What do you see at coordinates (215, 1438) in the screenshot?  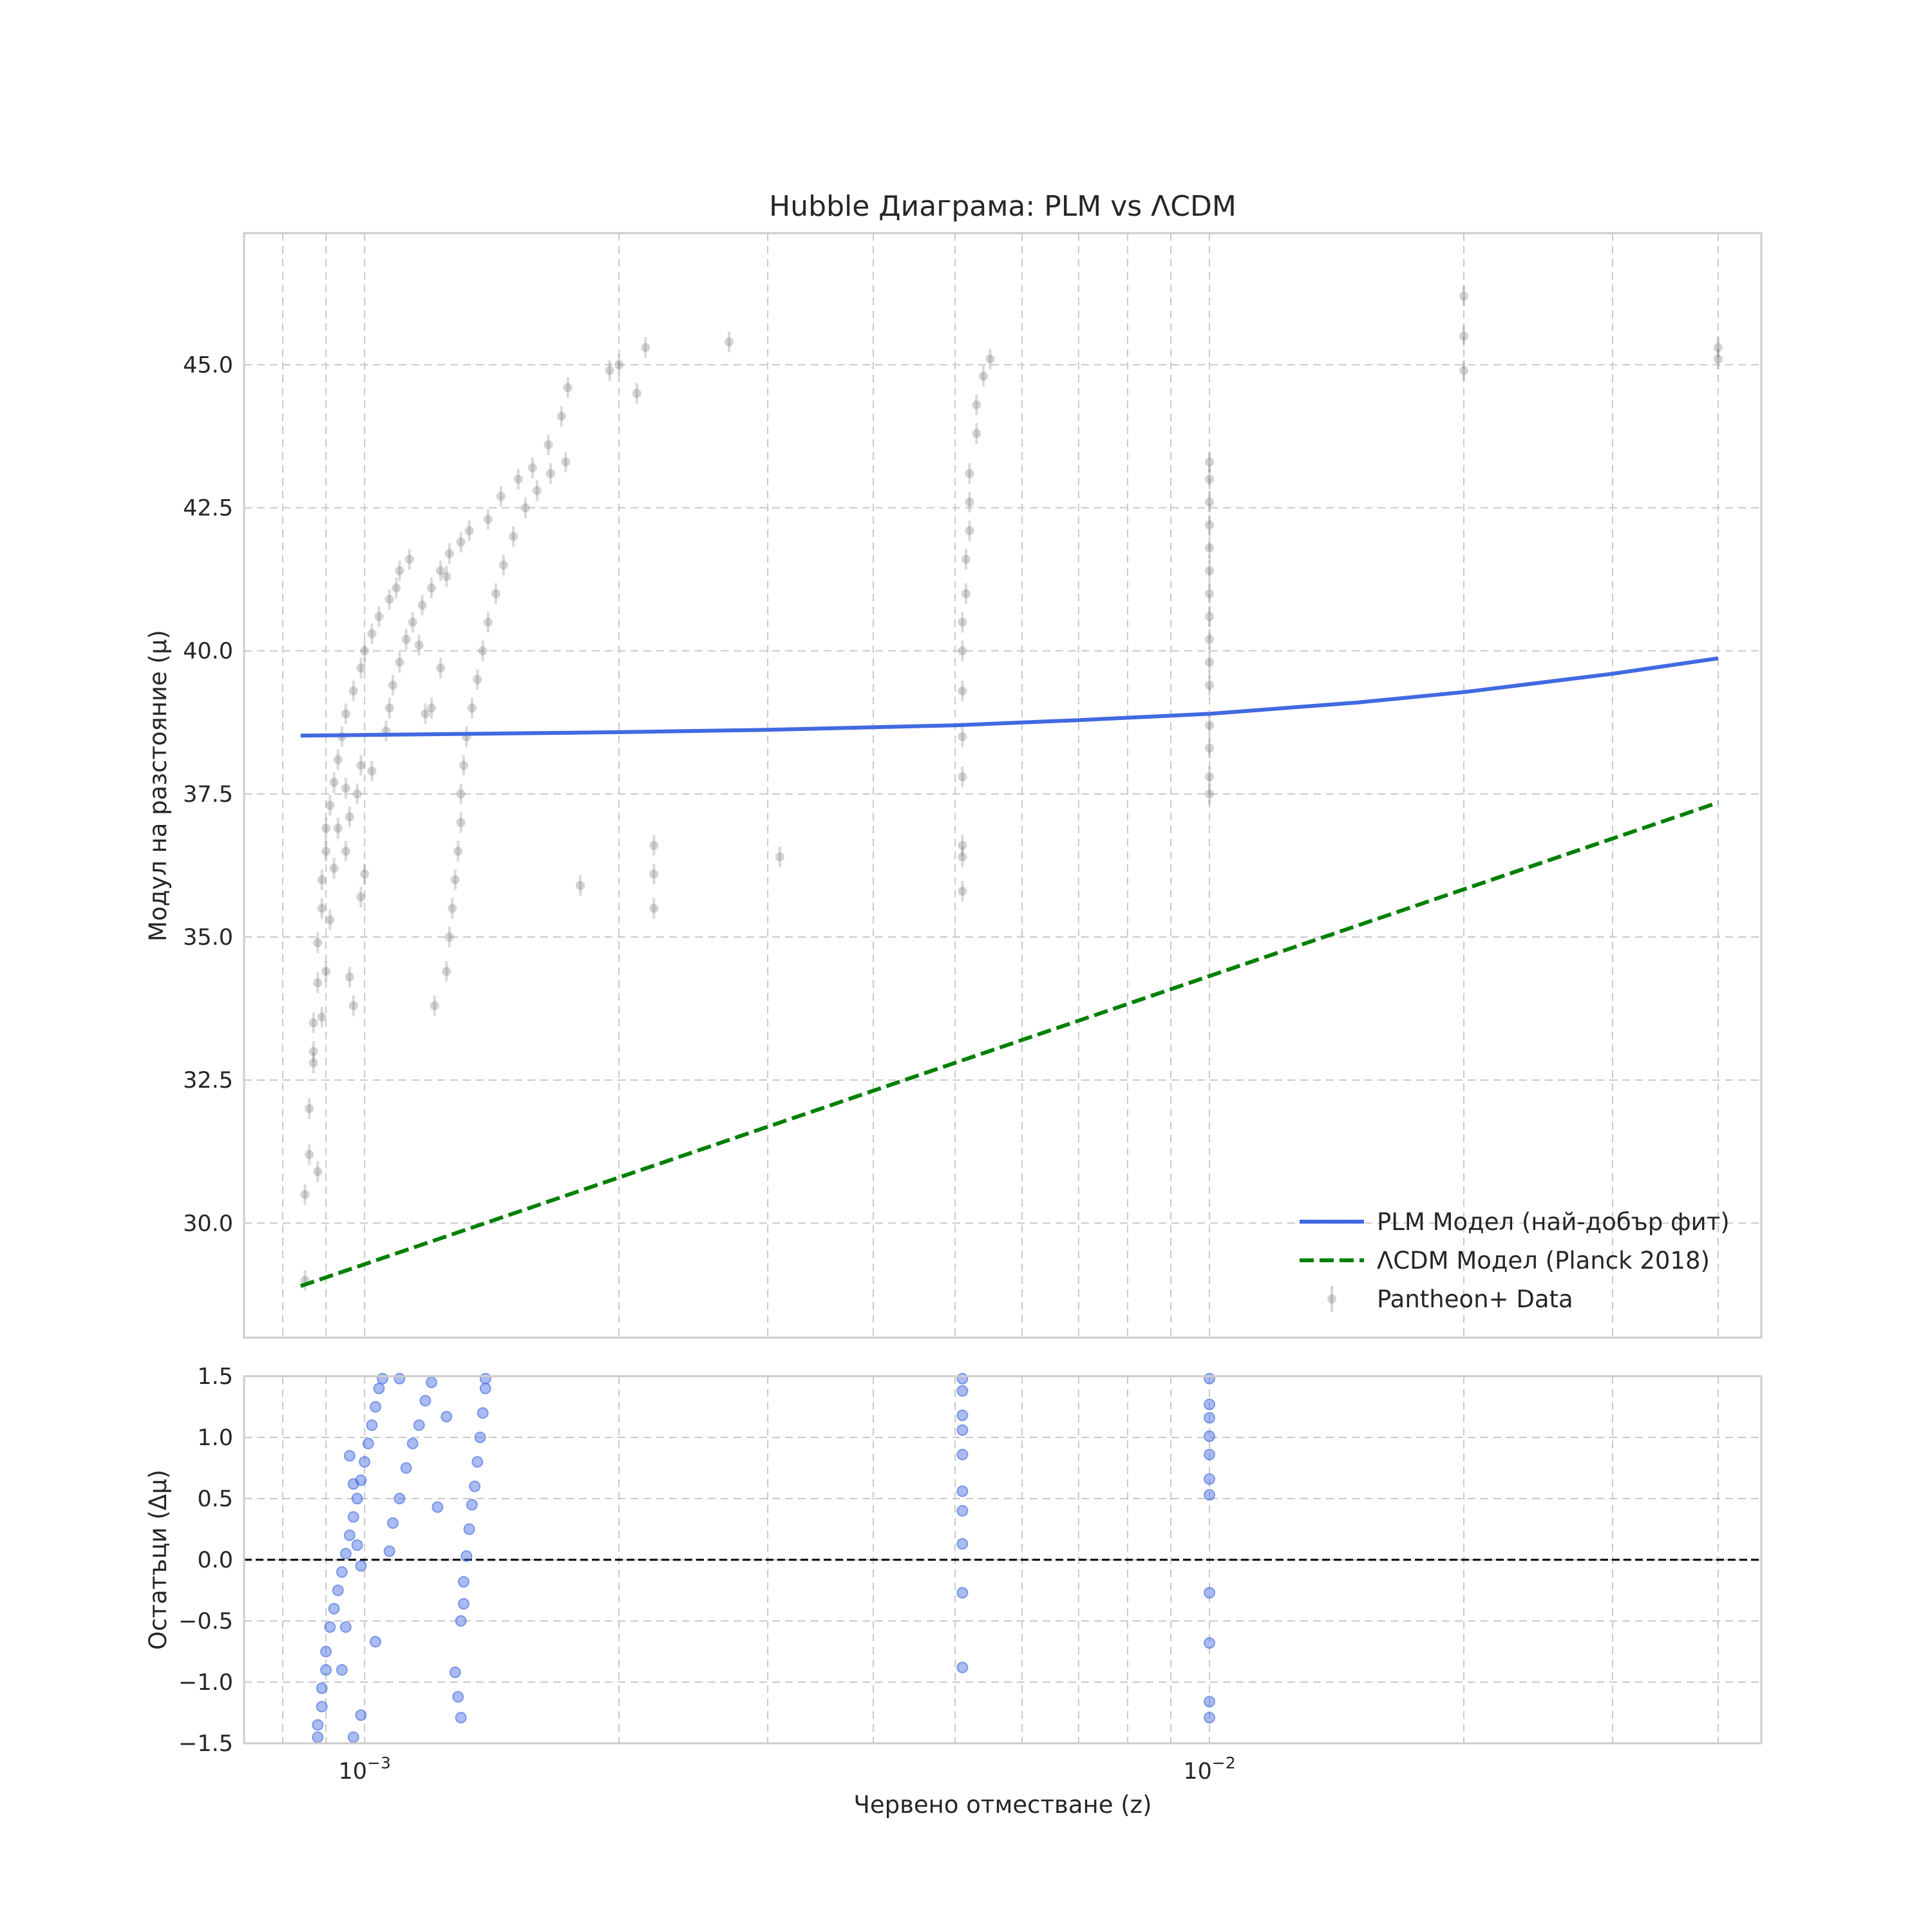 I see `residuals-y-tick-label: 1.0` at bounding box center [215, 1438].